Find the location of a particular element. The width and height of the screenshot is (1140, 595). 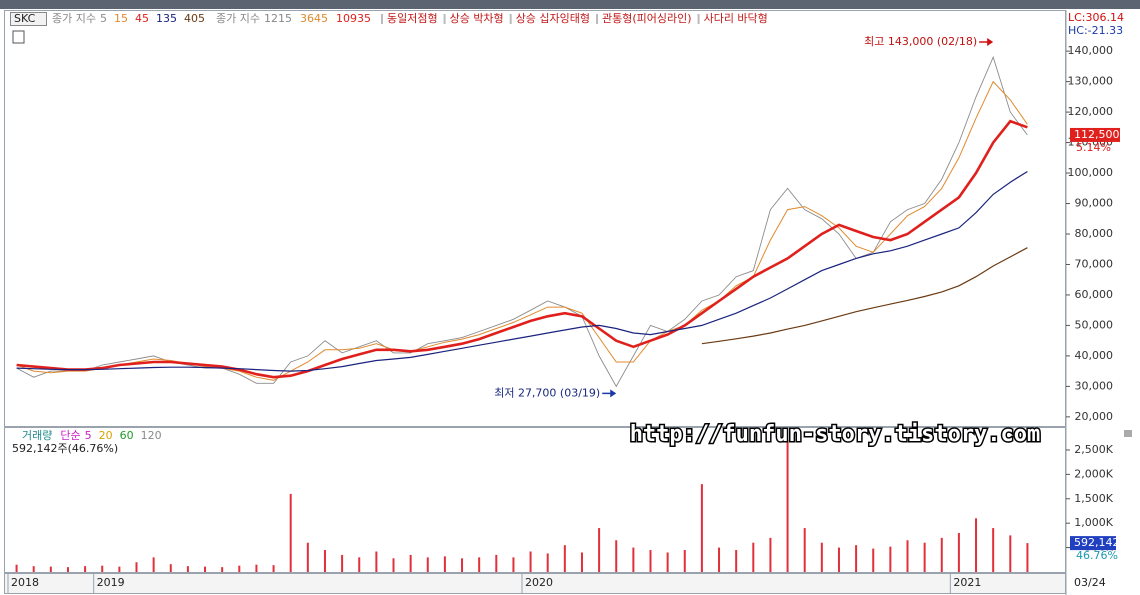

volume-ma-entry: 60 is located at coordinates (127, 435).